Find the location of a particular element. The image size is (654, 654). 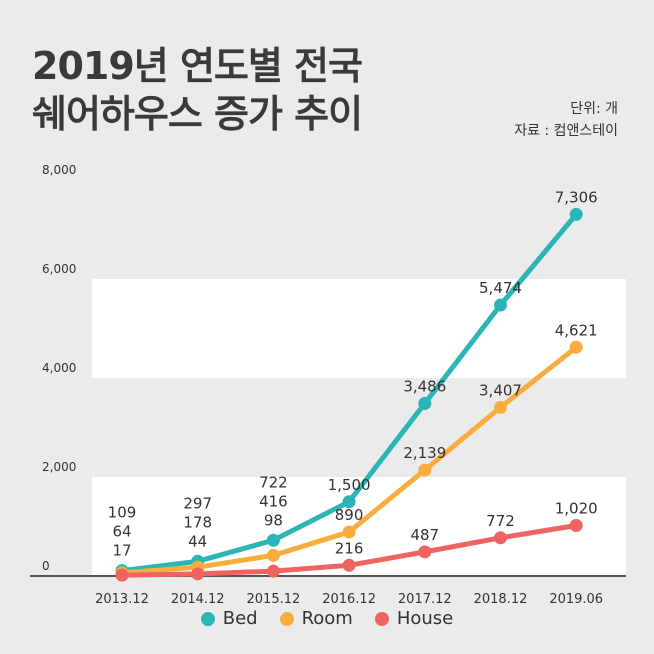

data-label-bed: 1,500 is located at coordinates (349, 485).